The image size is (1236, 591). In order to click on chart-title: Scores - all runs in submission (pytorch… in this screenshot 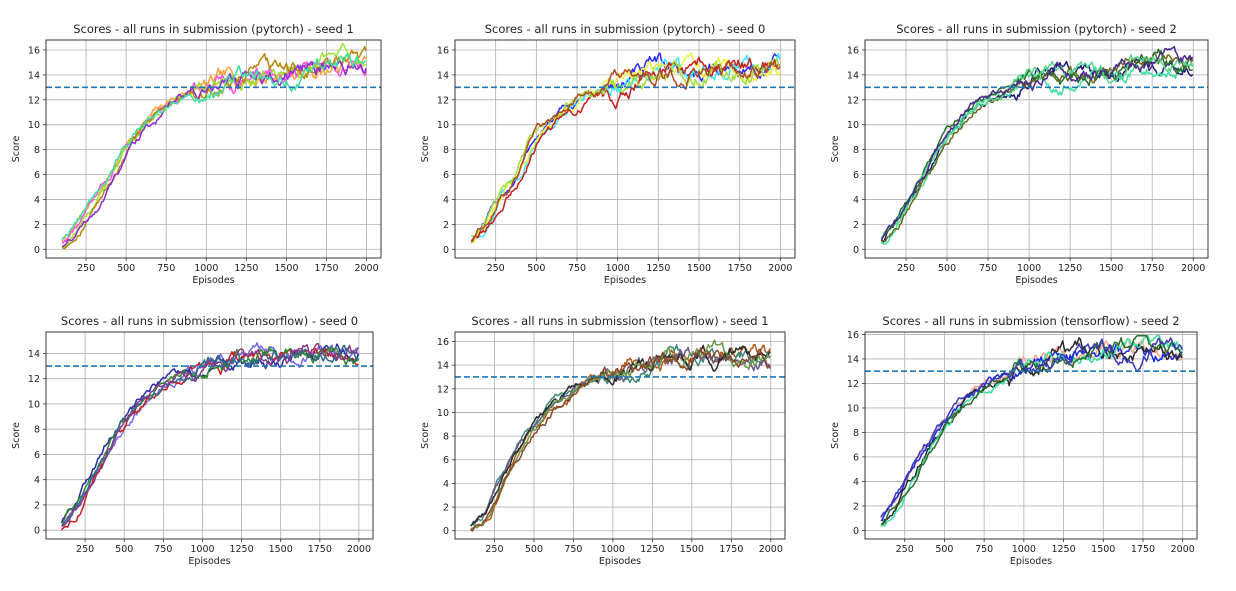, I will do `click(213, 29)`.